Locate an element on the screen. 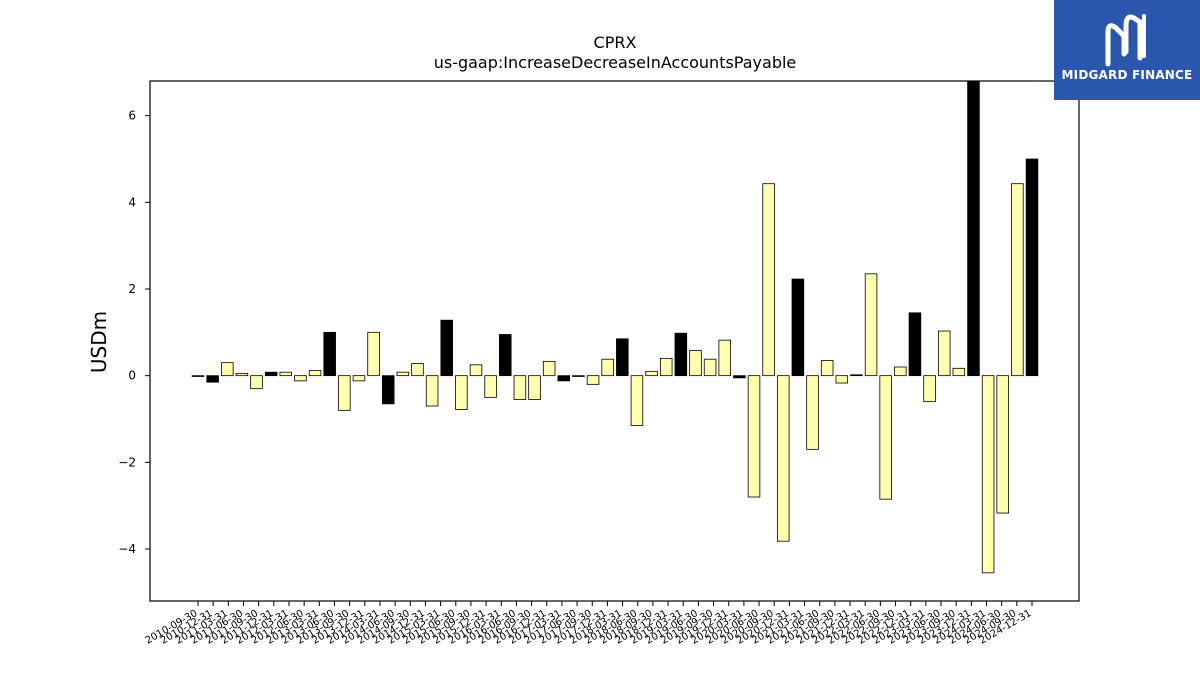 Image resolution: width=1200 pixels, height=675 pixels. y-tick-label: 0 is located at coordinates (132, 376).